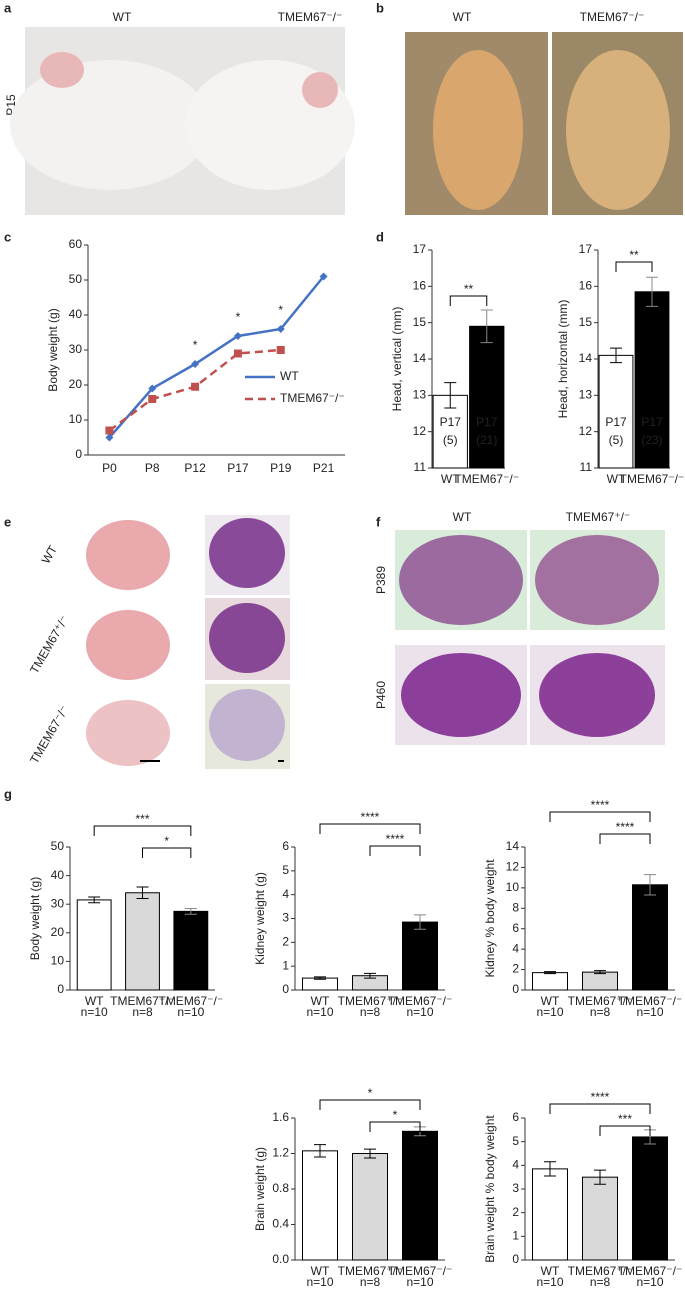 The height and width of the screenshot is (1292, 685). I want to click on panel-label: d, so click(380, 236).